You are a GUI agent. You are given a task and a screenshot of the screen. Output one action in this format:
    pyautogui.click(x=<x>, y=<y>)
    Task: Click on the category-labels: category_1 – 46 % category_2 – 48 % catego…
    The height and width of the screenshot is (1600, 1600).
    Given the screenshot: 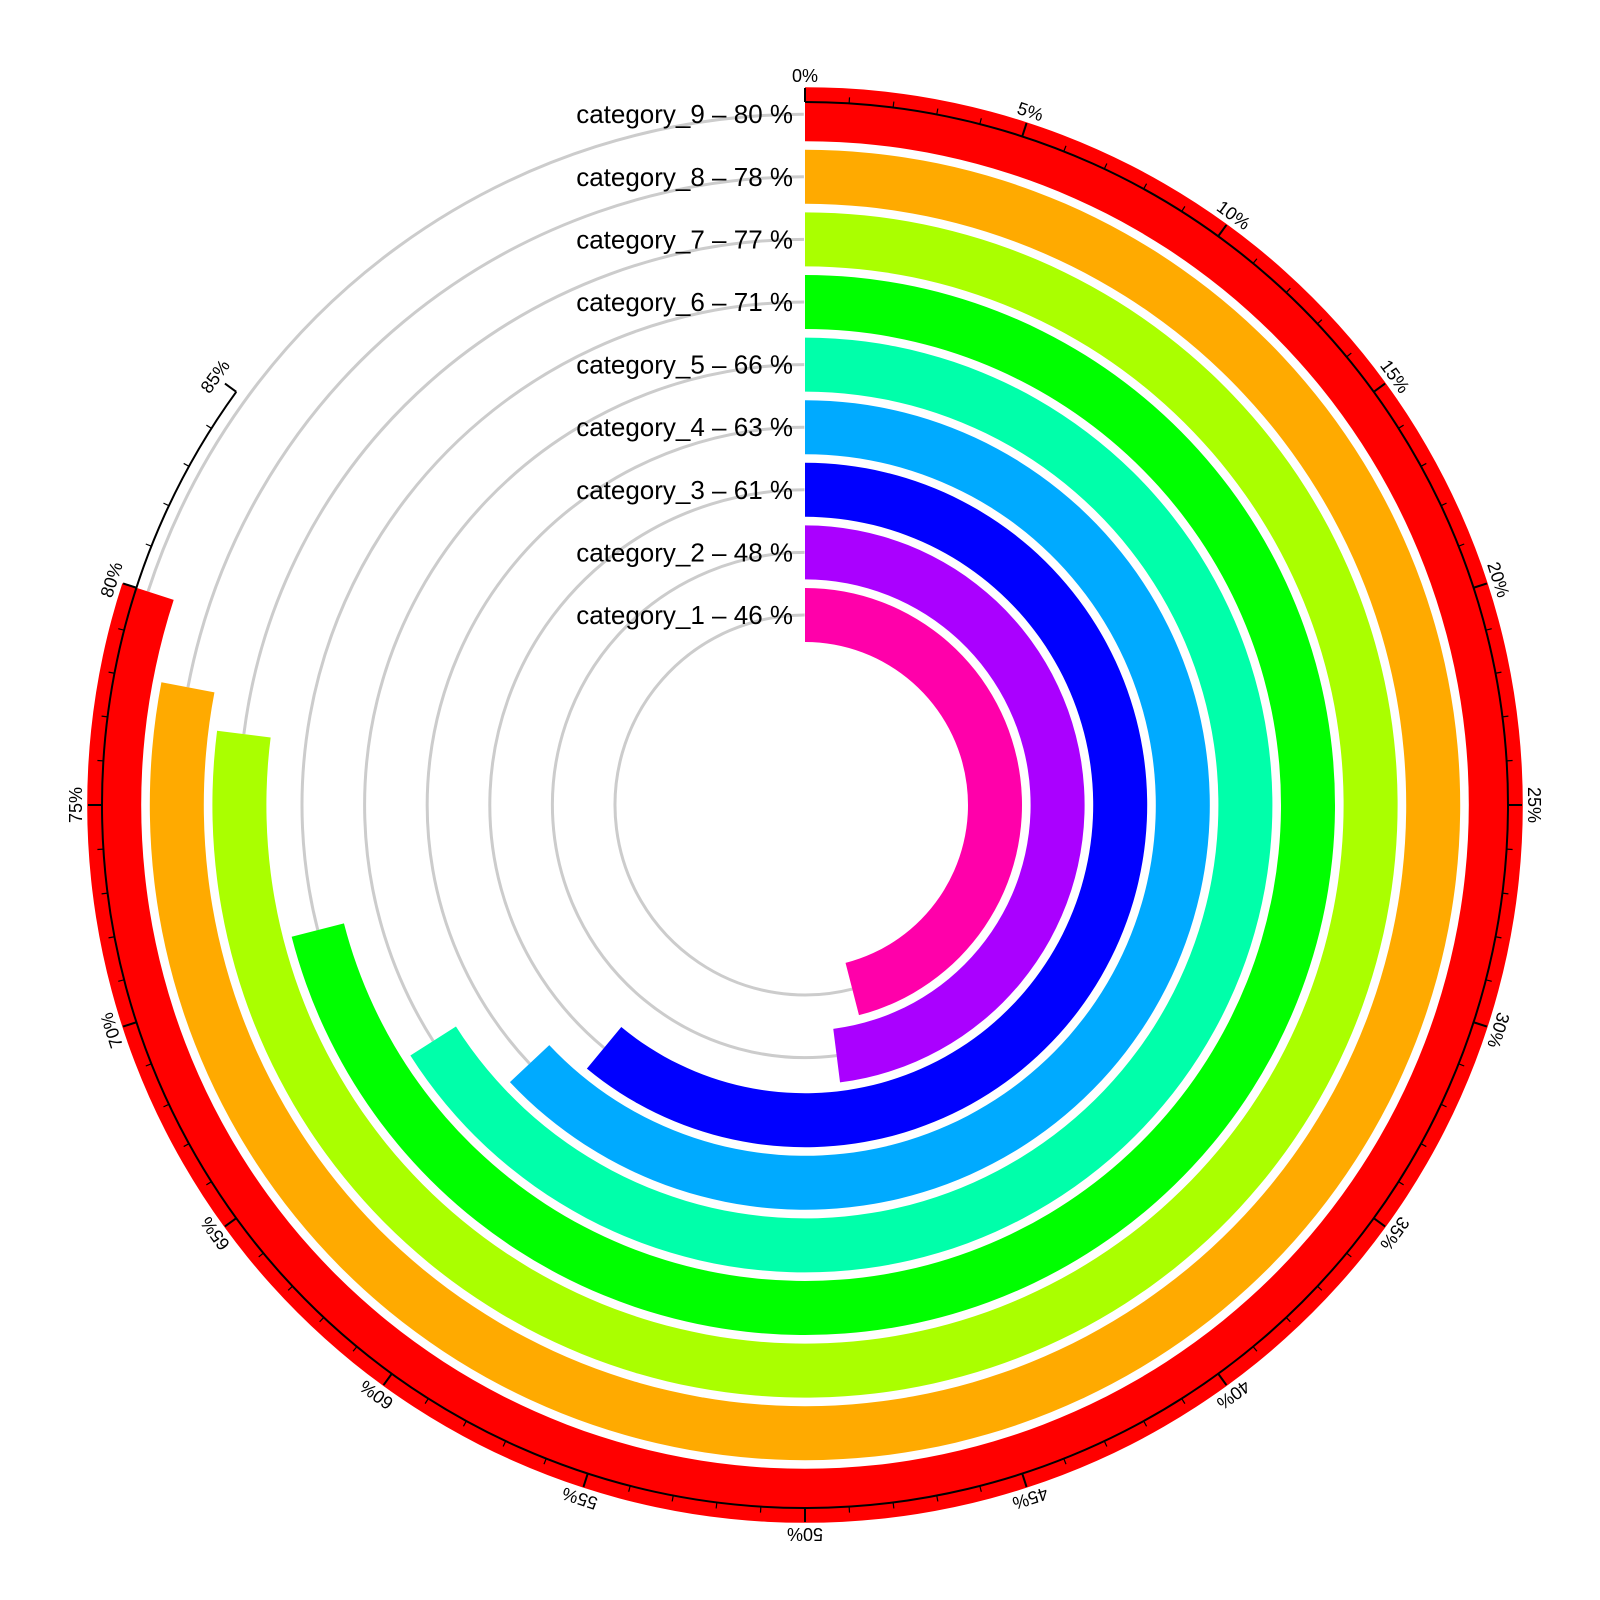 What is the action you would take?
    pyautogui.click(x=684, y=364)
    